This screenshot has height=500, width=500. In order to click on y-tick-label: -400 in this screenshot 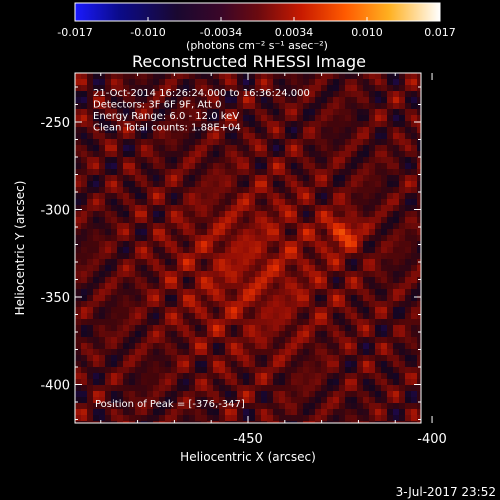, I will do `click(55, 386)`.